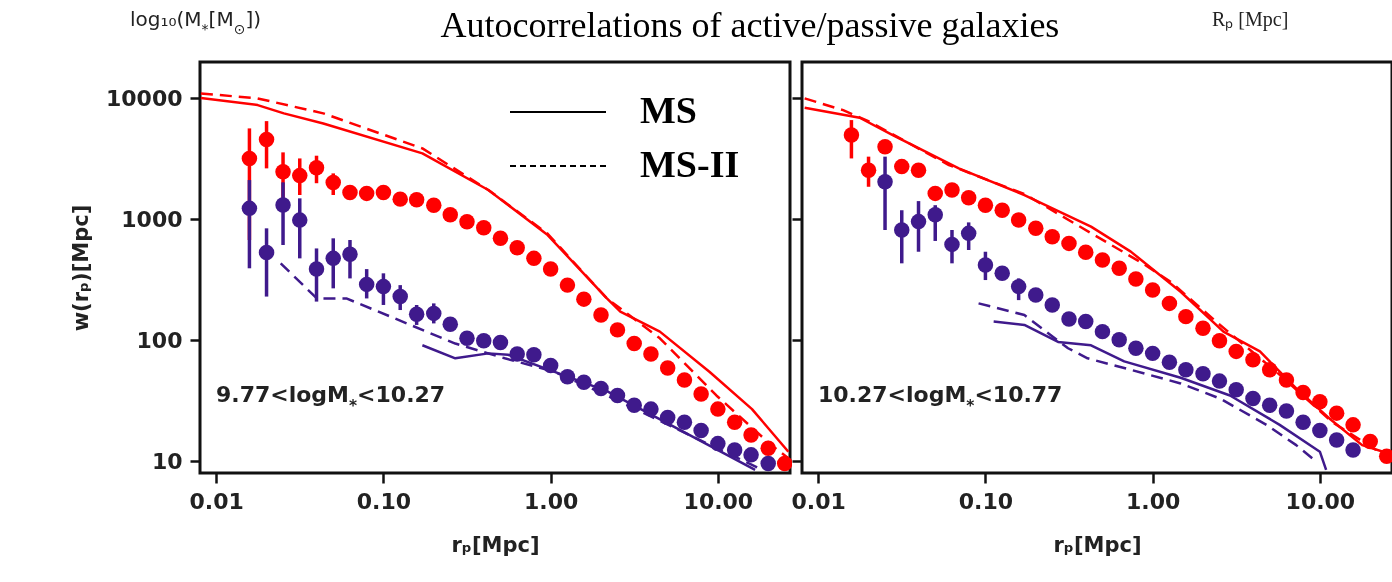 Image resolution: width=1392 pixels, height=582 pixels. What do you see at coordinates (750, 25) in the screenshot?
I see `chart-title: Autocorrelations of active/passive galaxies` at bounding box center [750, 25].